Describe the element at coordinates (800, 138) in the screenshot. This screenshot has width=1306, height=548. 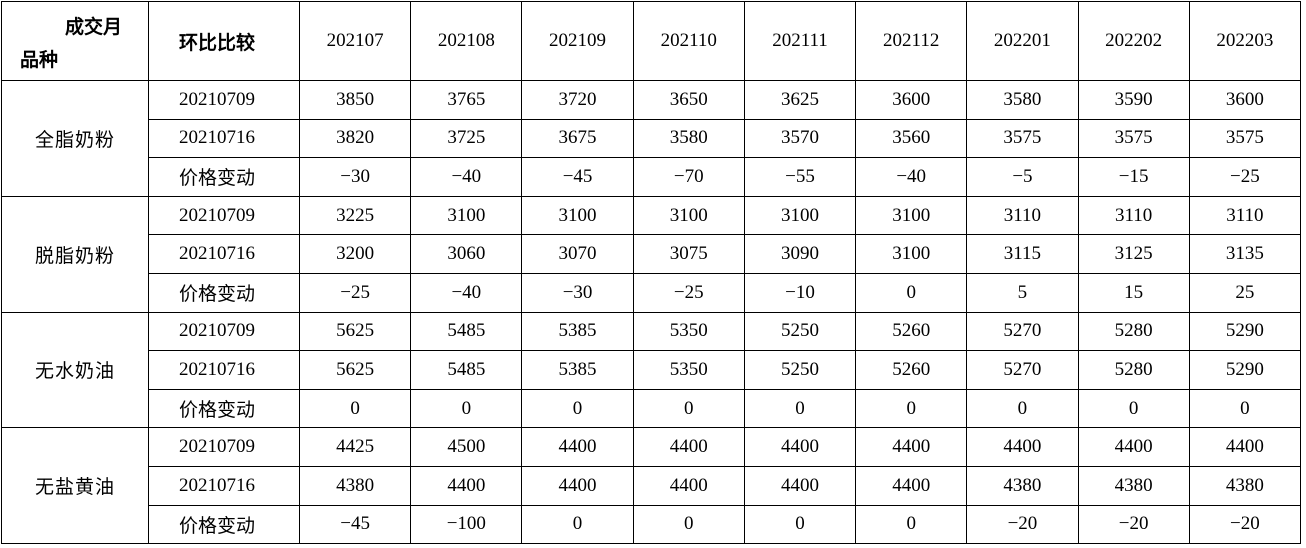
I see `price-cell: 3570` at that location.